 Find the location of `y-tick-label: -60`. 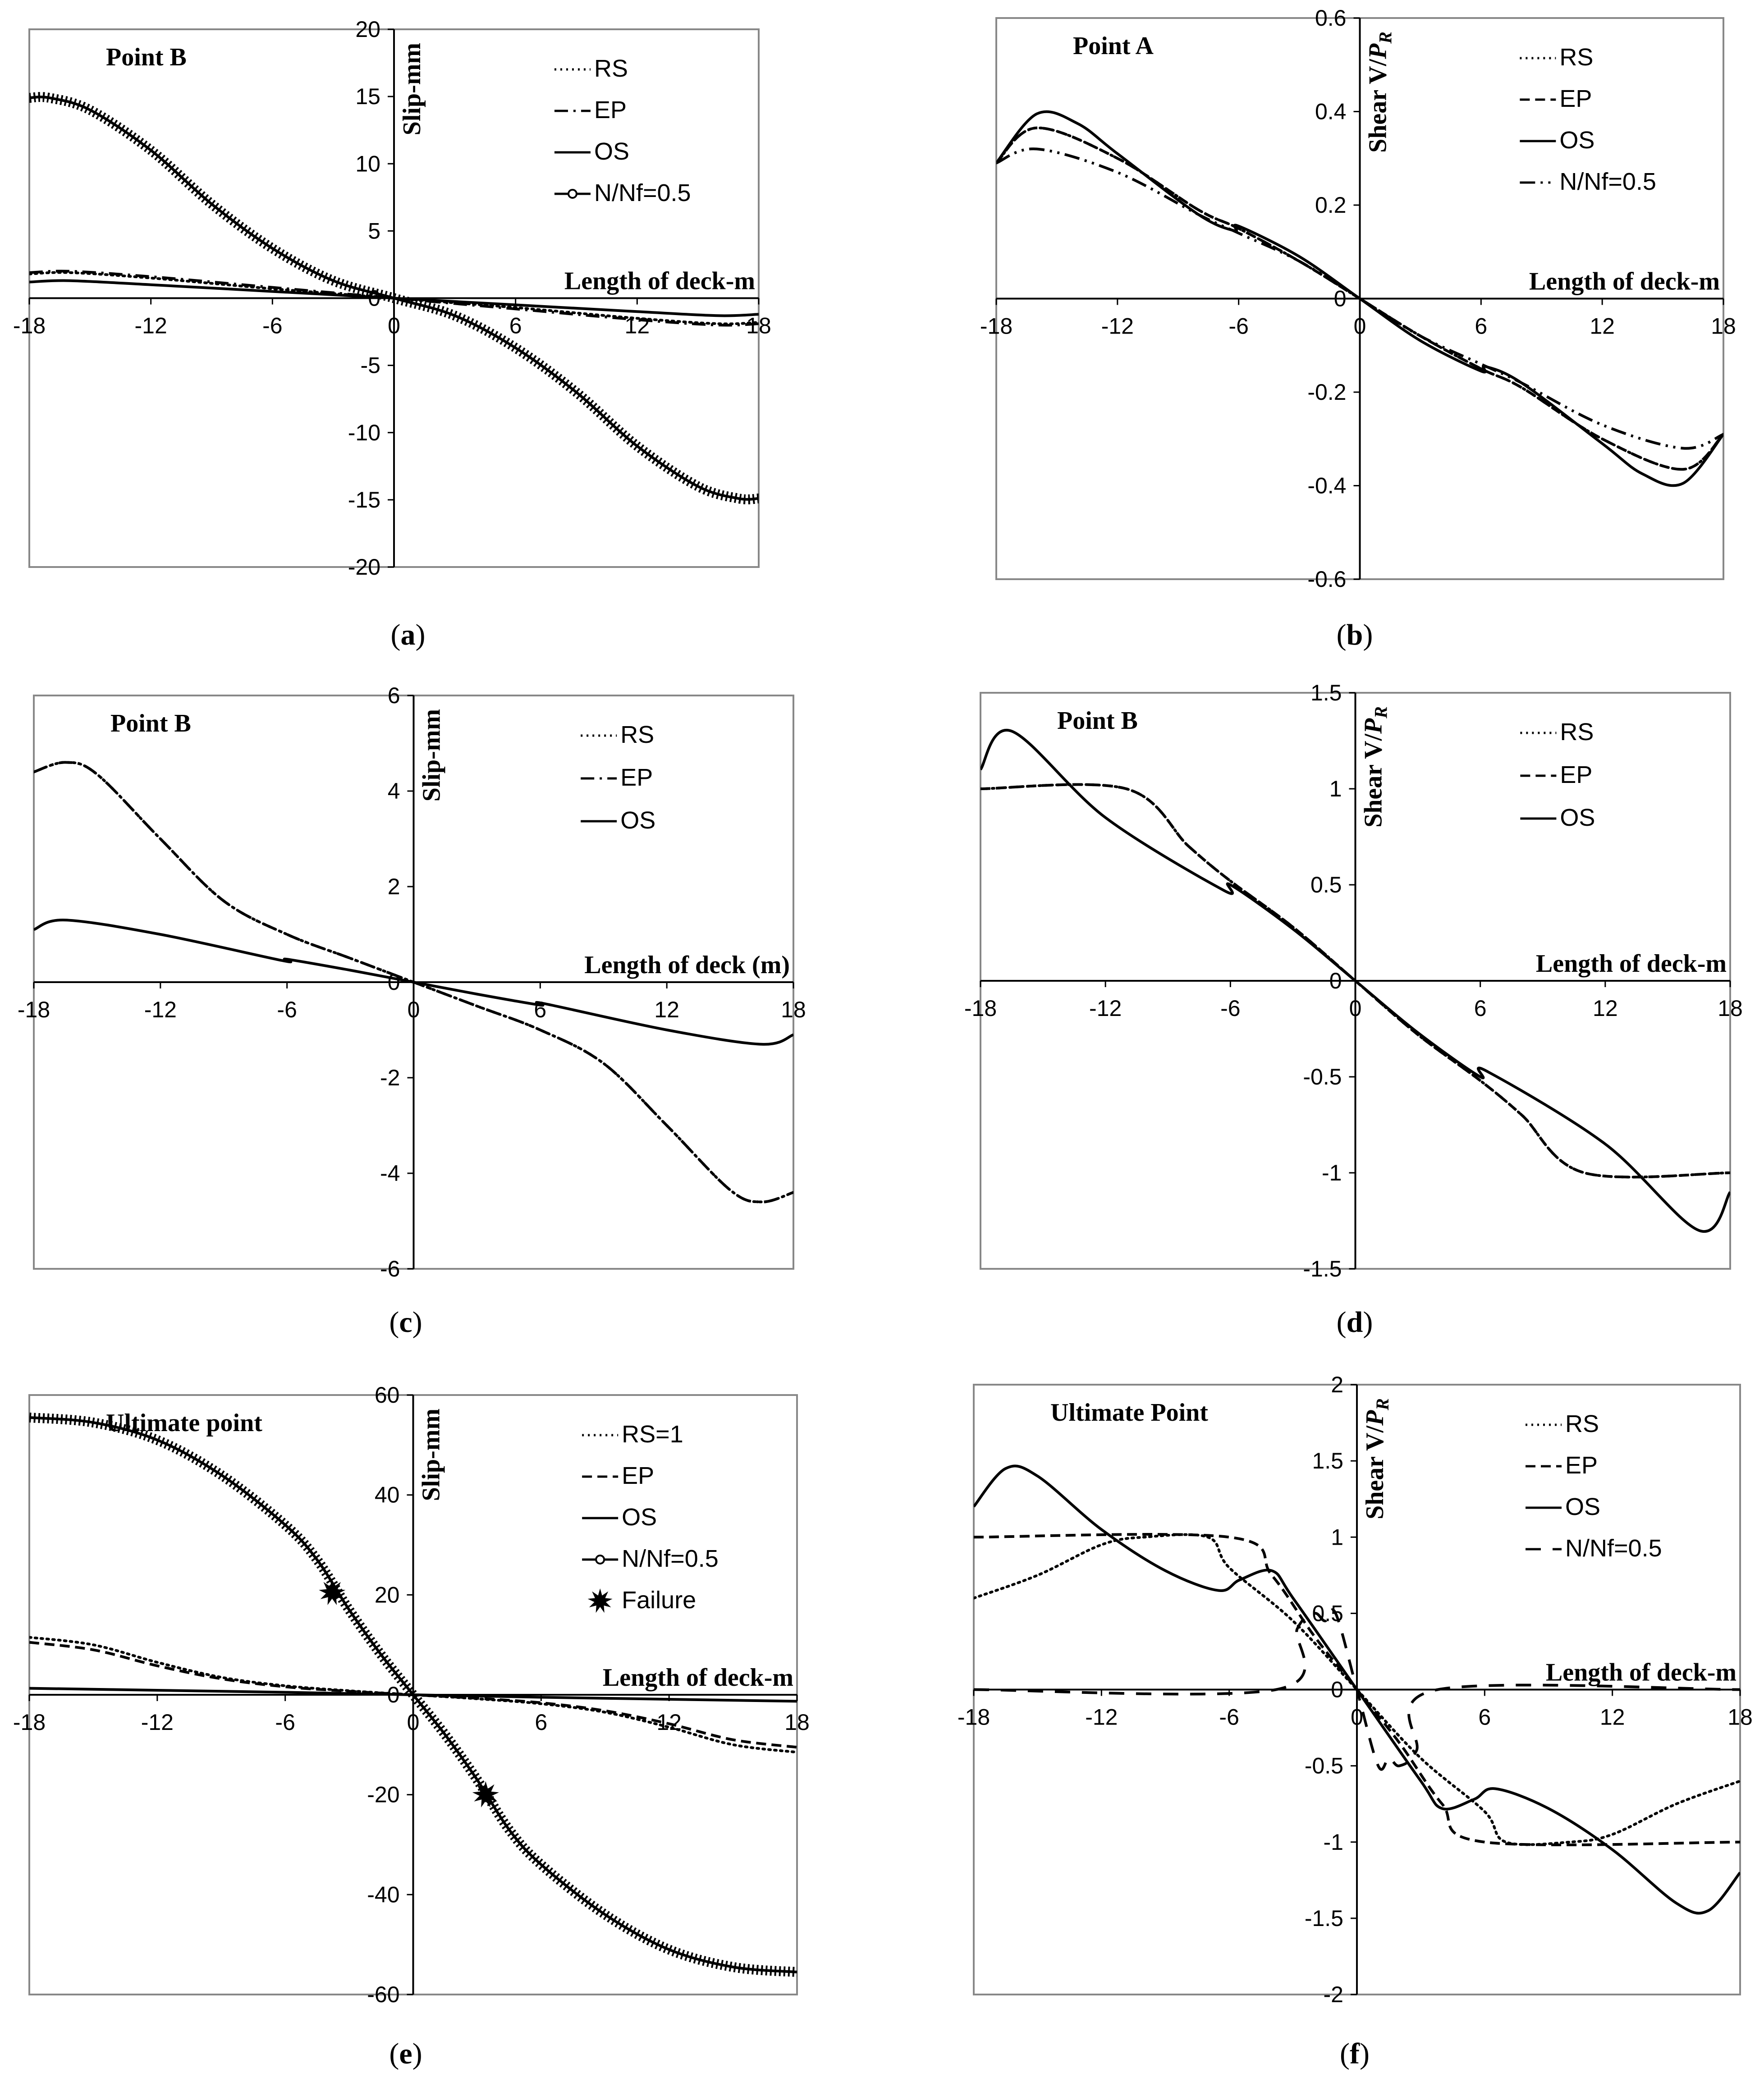

y-tick-label: -60 is located at coordinates (383, 1994).